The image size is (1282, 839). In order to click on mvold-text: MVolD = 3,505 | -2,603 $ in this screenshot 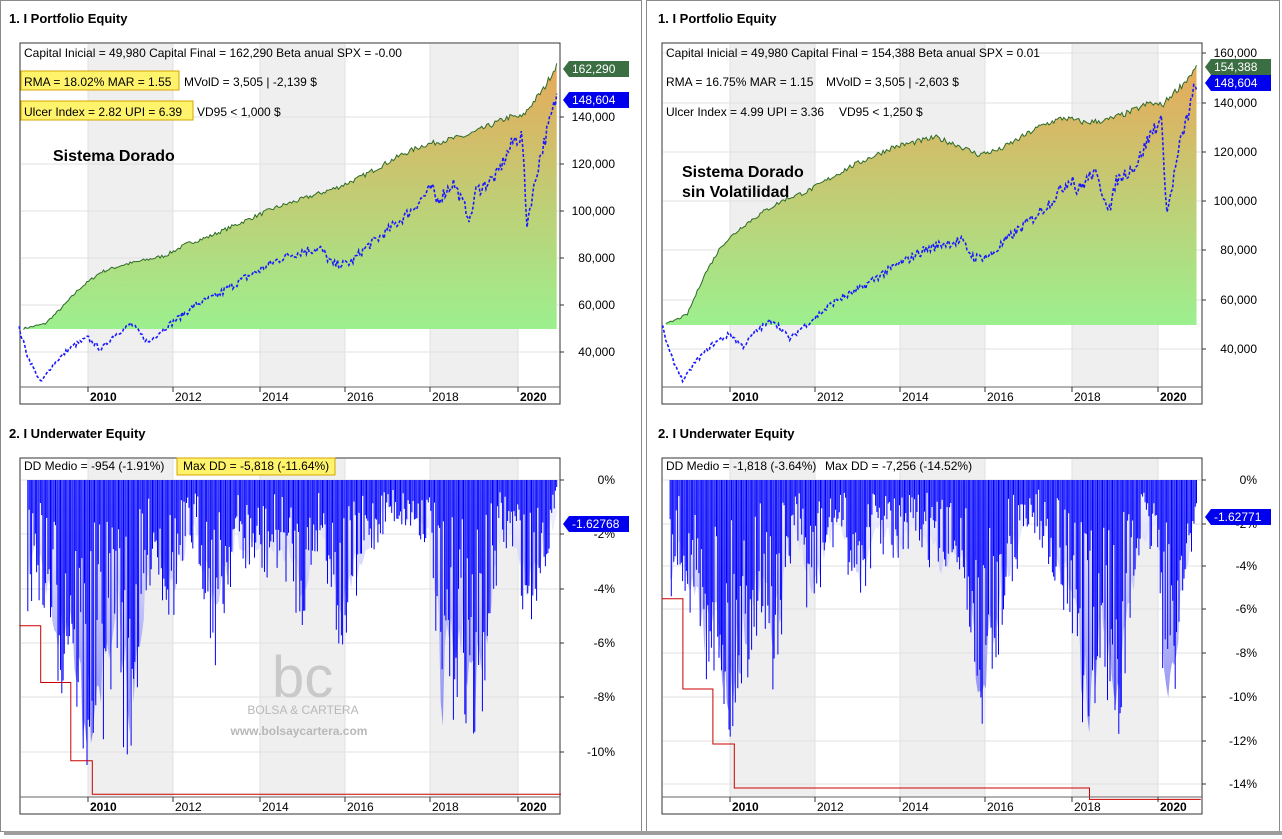, I will do `click(892, 82)`.